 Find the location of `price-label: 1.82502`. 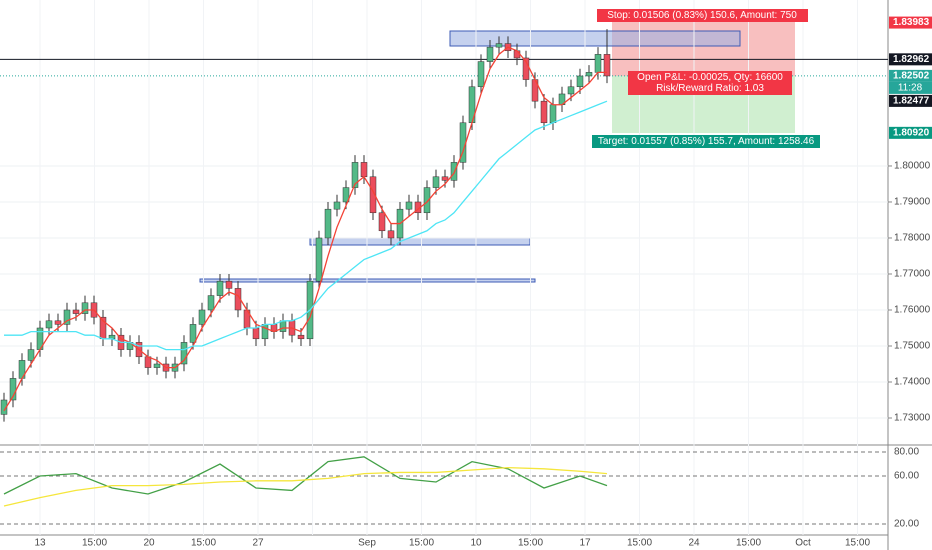

price-label: 1.82502 is located at coordinates (911, 76).